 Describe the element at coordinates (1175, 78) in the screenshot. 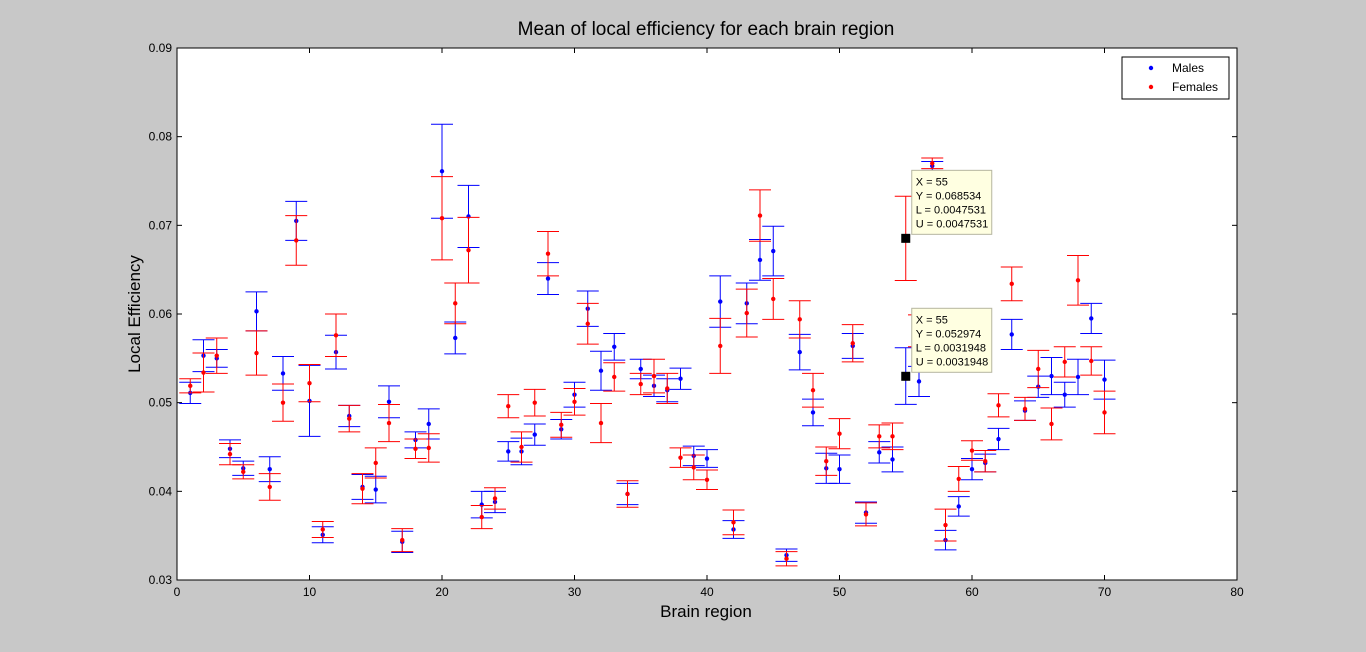

I see `legend: Males Females` at that location.